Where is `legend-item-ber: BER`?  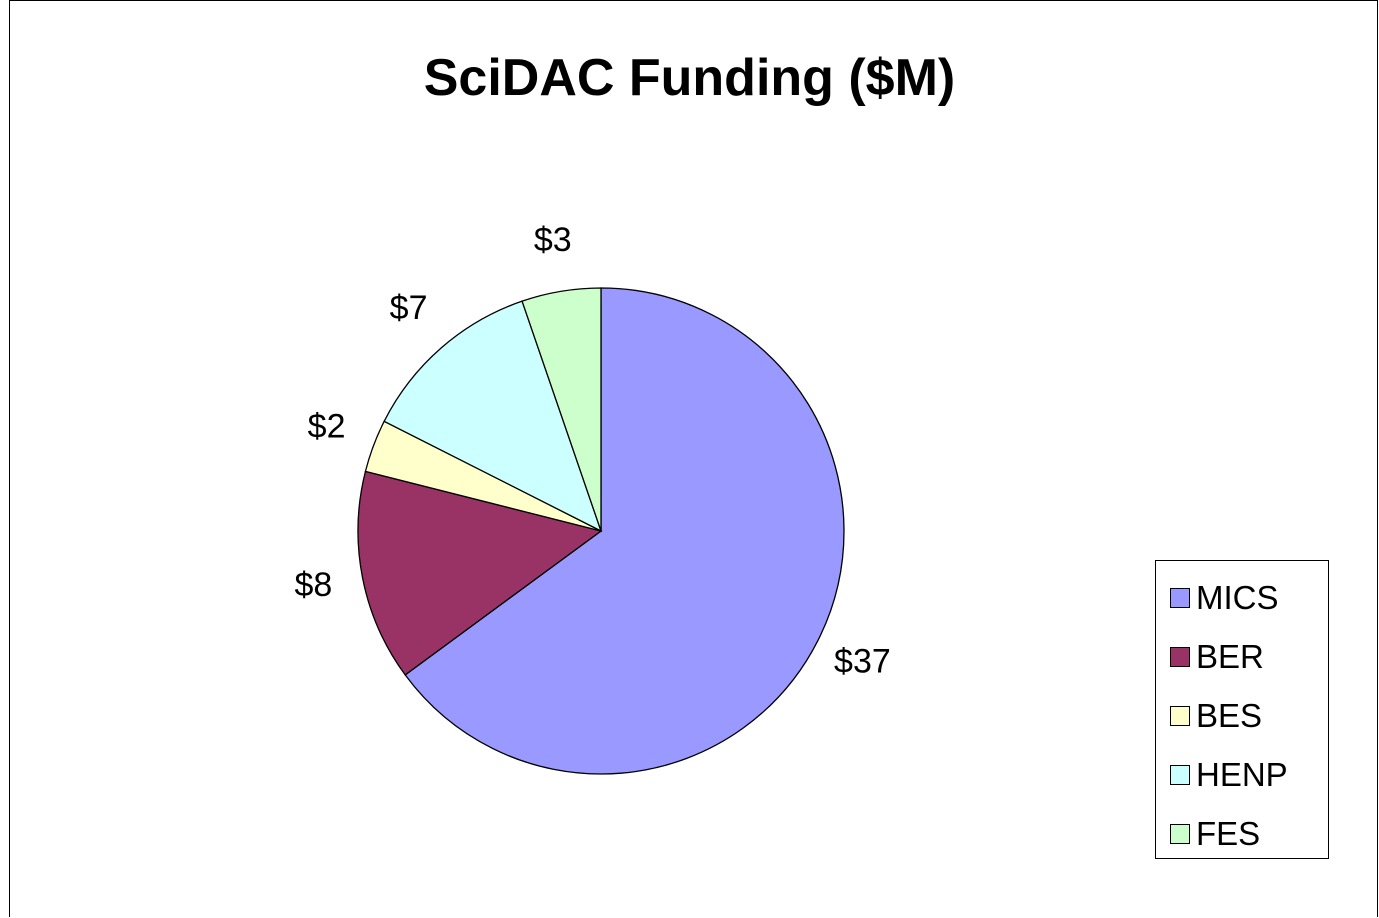
legend-item-ber: BER is located at coordinates (1217, 657).